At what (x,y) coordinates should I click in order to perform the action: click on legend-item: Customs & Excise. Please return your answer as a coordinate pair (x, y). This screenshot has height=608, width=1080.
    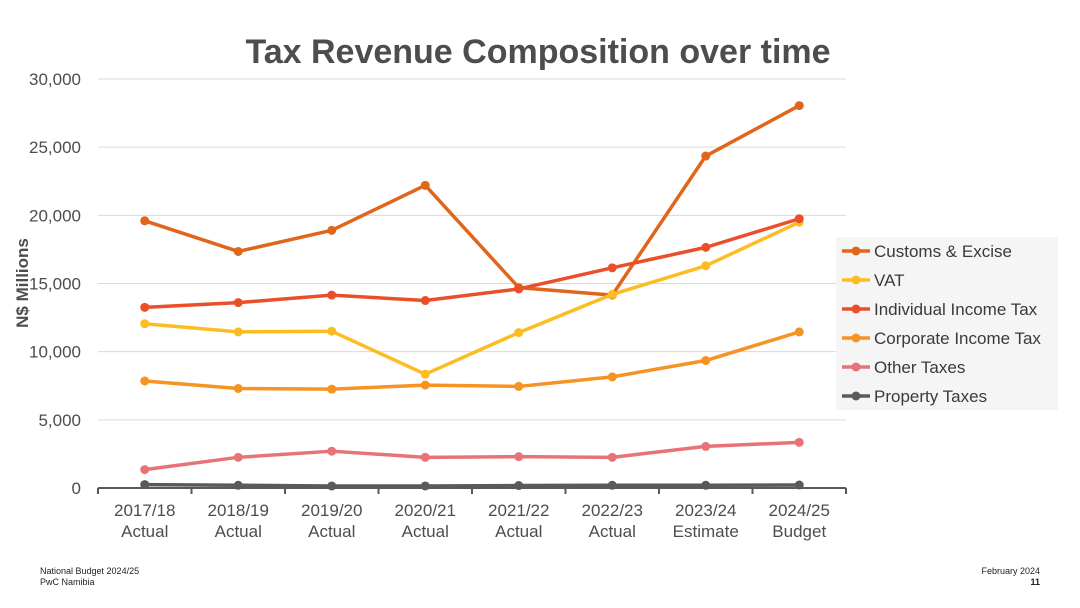
    Looking at the image, I should click on (927, 251).